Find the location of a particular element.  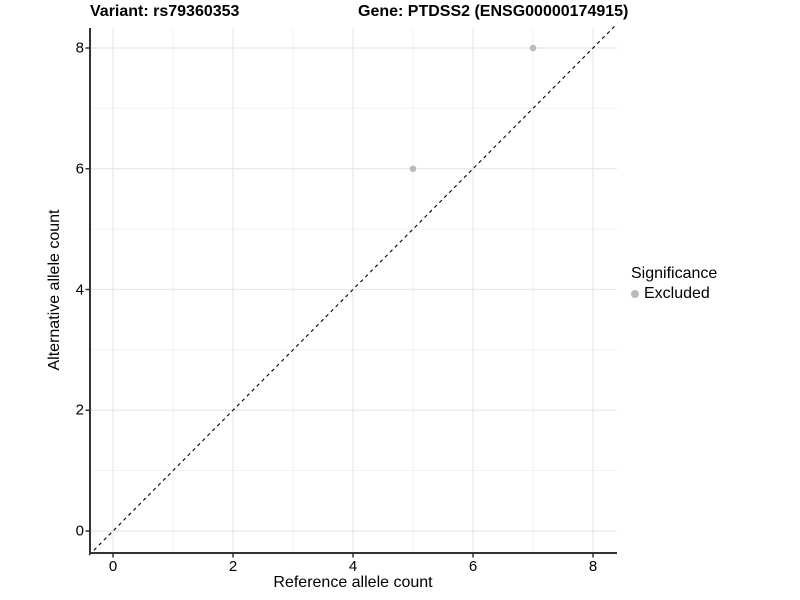

x-tick-label: 6 is located at coordinates (473, 566).